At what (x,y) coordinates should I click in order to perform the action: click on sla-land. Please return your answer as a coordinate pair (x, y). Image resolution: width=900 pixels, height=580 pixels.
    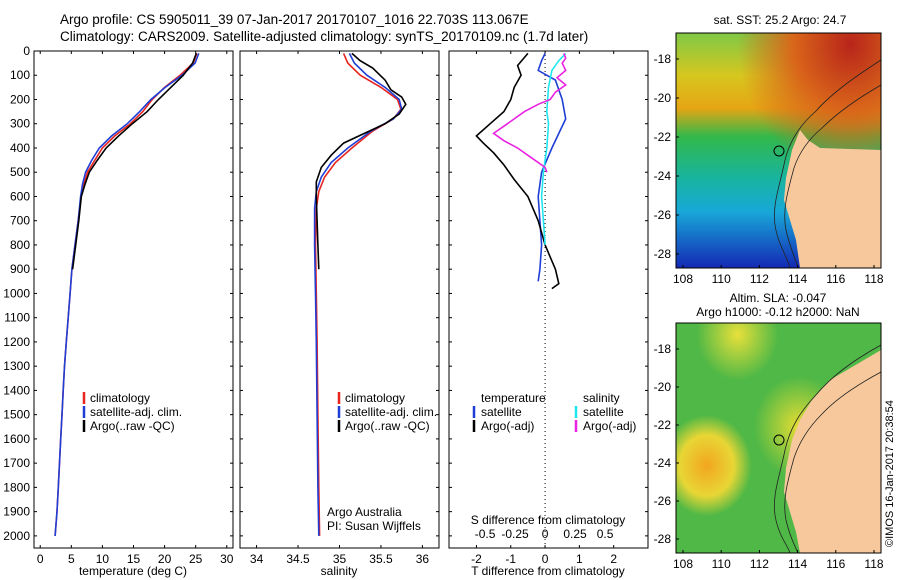
    Looking at the image, I should click on (832, 451).